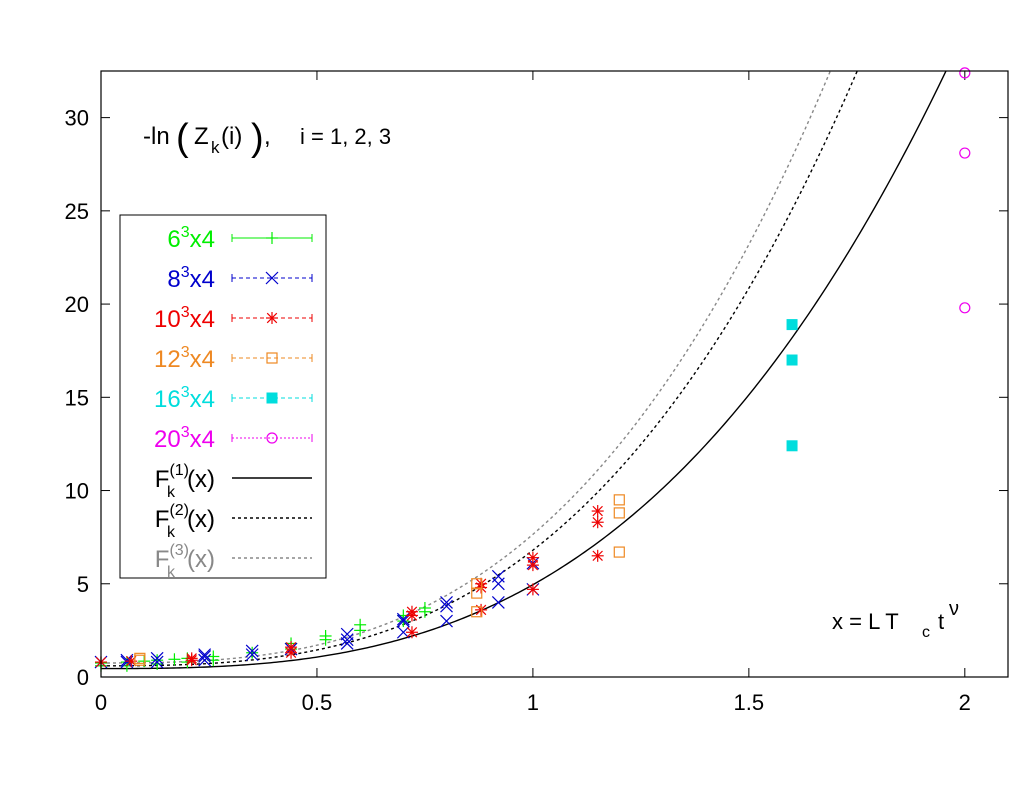 The height and width of the screenshot is (789, 1026). I want to click on legend-label: 123x4, so click(184, 358).